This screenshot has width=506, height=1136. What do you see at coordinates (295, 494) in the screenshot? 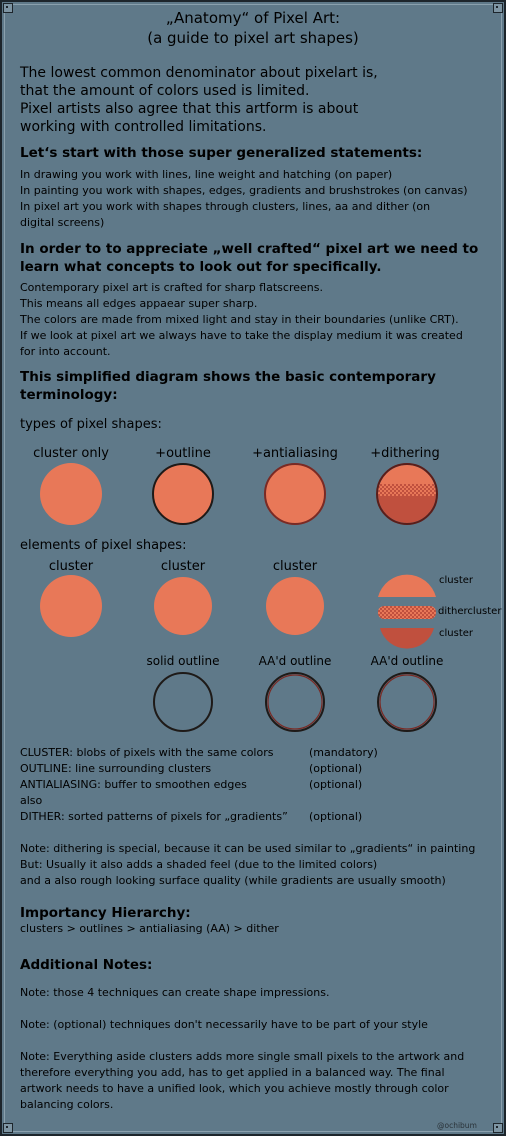
I see `shape-antialiasing` at bounding box center [295, 494].